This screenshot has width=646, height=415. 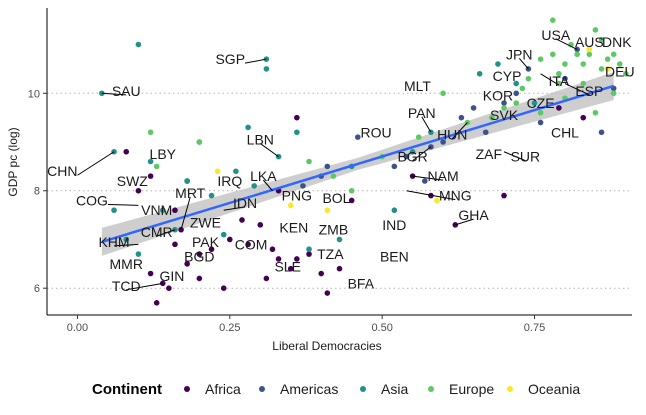 I want to click on country-label: SAU, so click(x=126, y=91).